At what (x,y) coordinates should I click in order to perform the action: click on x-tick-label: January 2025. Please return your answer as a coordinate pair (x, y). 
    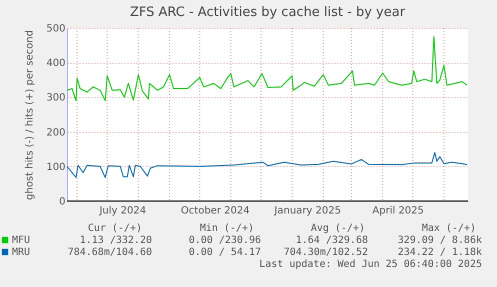
    Looking at the image, I should click on (307, 211).